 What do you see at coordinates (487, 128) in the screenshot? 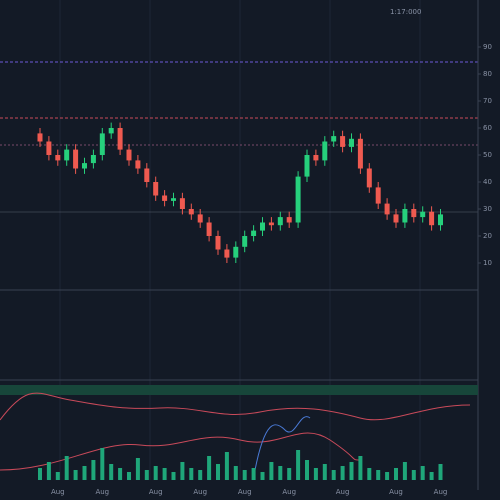
I see `y-tick-label: 60` at bounding box center [487, 128].